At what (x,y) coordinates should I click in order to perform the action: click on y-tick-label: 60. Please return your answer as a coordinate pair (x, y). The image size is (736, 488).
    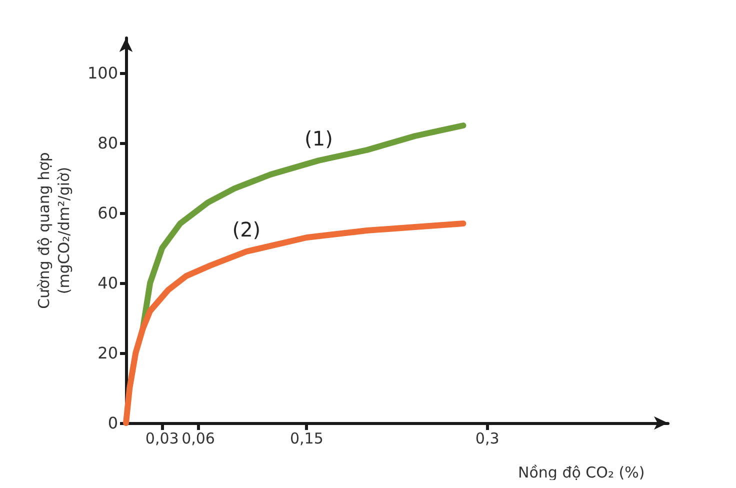
    Looking at the image, I should click on (108, 213).